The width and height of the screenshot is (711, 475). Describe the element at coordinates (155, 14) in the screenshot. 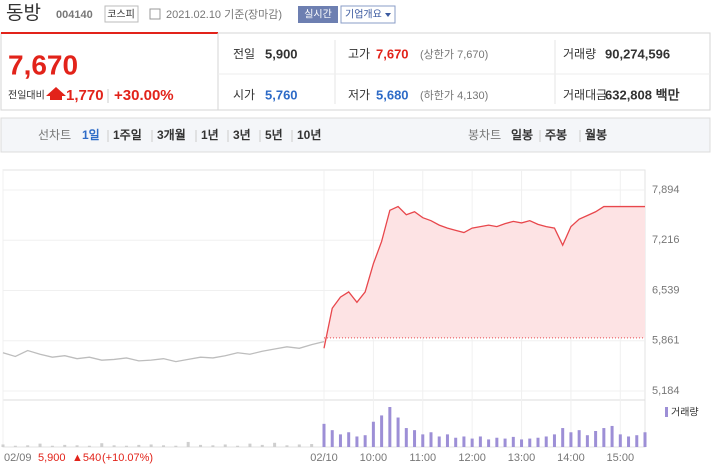

I see `calendar-icon` at that location.